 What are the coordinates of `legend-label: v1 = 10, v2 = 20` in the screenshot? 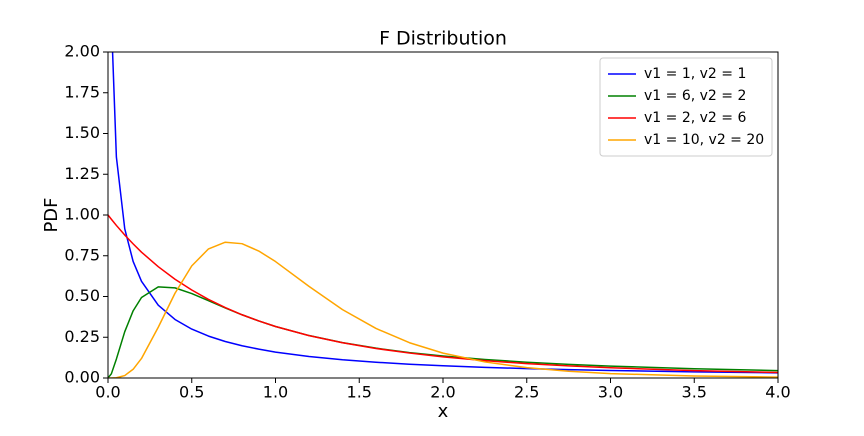 It's located at (704, 140).